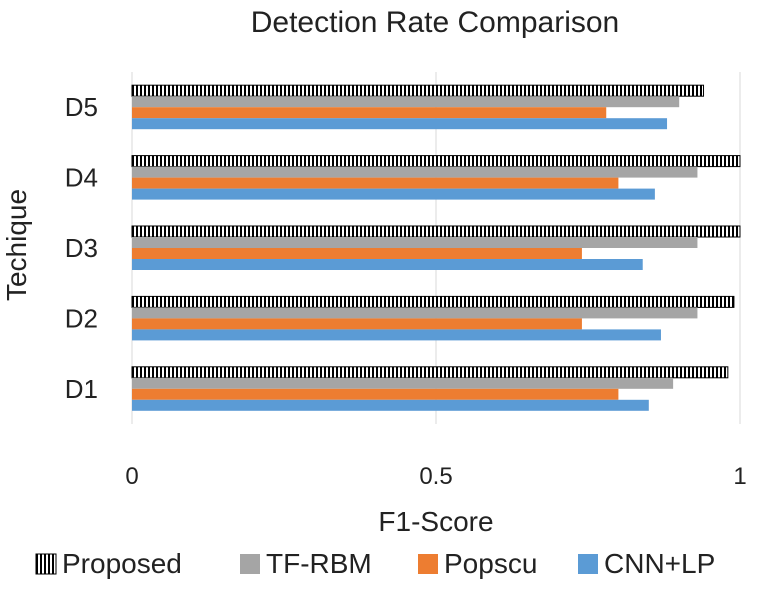  I want to click on category-label-d2: D2, so click(81, 318).